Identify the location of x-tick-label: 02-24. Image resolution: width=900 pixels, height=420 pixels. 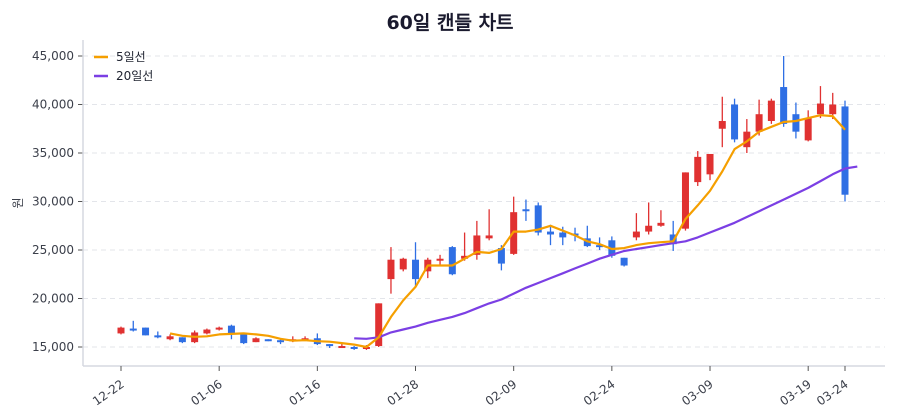
(599, 392).